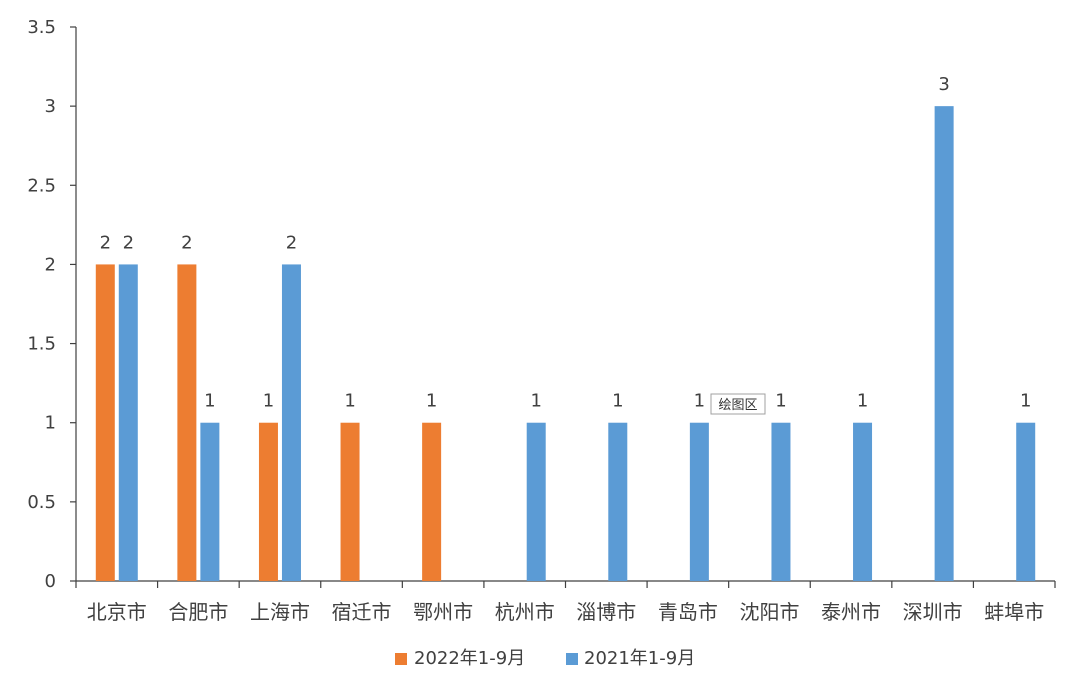 This screenshot has width=1080, height=687. I want to click on x-axis: 北京市 合肥市 上海市 宿迁市 鄂州市 杭州市 淄博市 青岛市 沈阳市 泰州市 深圳市 蚌埠市, so click(565, 602).